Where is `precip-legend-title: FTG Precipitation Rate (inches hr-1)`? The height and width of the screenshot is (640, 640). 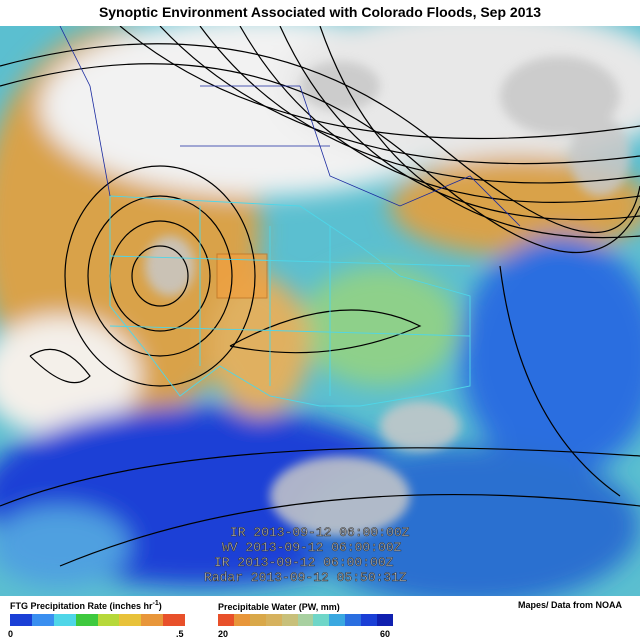
precip-legend-title: FTG Precipitation Rate (inches hr-1) is located at coordinates (86, 605).